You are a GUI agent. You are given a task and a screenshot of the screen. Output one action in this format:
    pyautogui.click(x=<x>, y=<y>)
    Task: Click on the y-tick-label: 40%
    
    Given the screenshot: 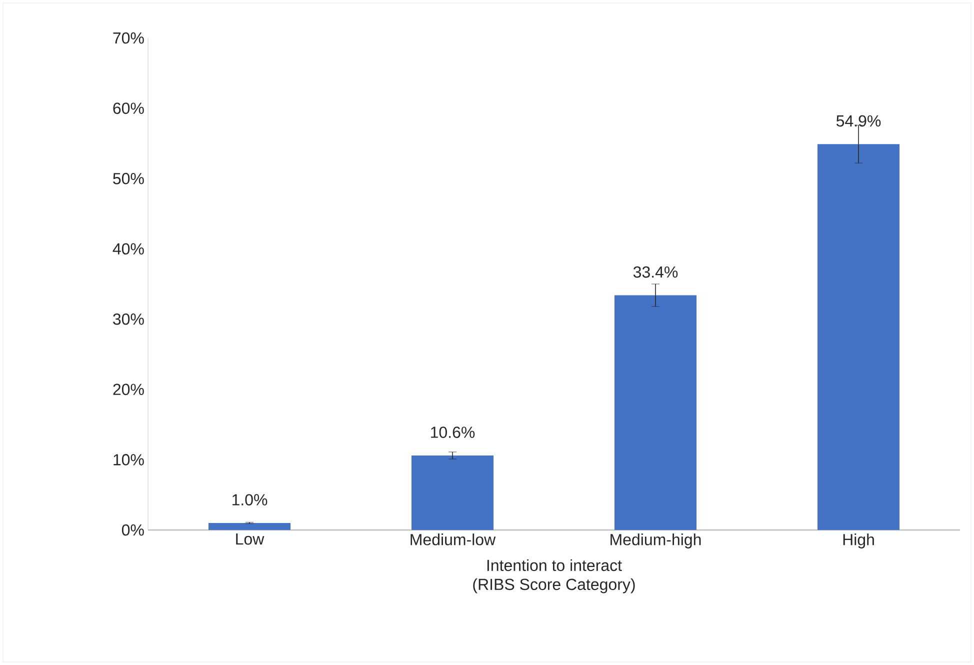 What is the action you would take?
    pyautogui.click(x=128, y=249)
    